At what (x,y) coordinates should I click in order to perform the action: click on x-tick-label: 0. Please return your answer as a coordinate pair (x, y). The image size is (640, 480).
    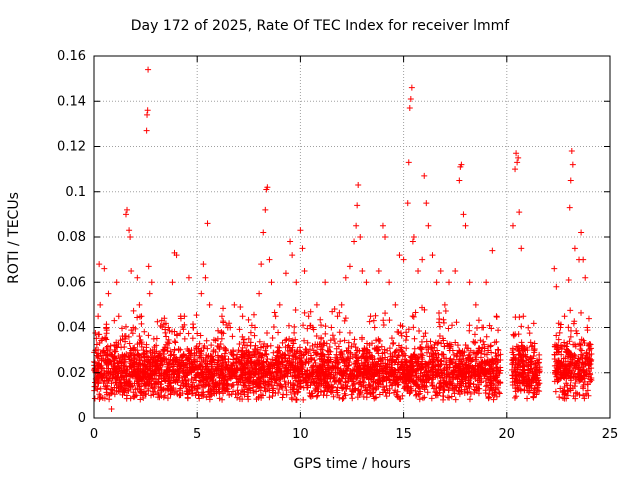
    Looking at the image, I should click on (94, 434).